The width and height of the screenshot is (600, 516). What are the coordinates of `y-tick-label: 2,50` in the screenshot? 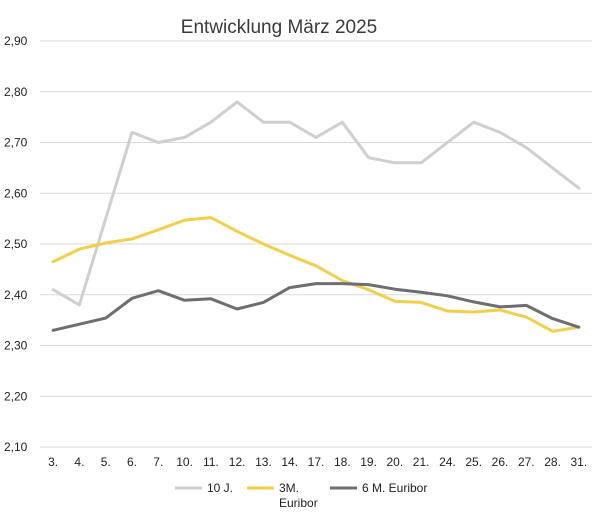 It's located at (16, 244).